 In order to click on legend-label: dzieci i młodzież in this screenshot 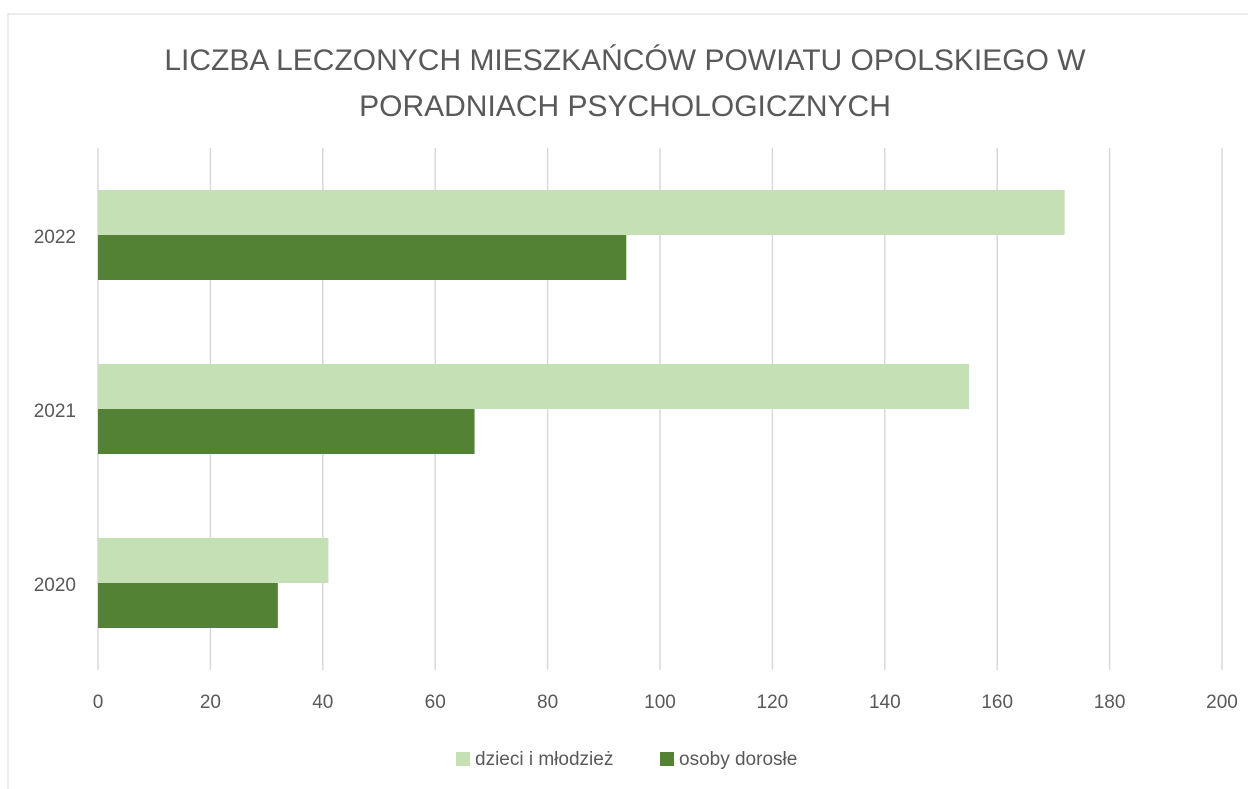, I will do `click(544, 759)`.